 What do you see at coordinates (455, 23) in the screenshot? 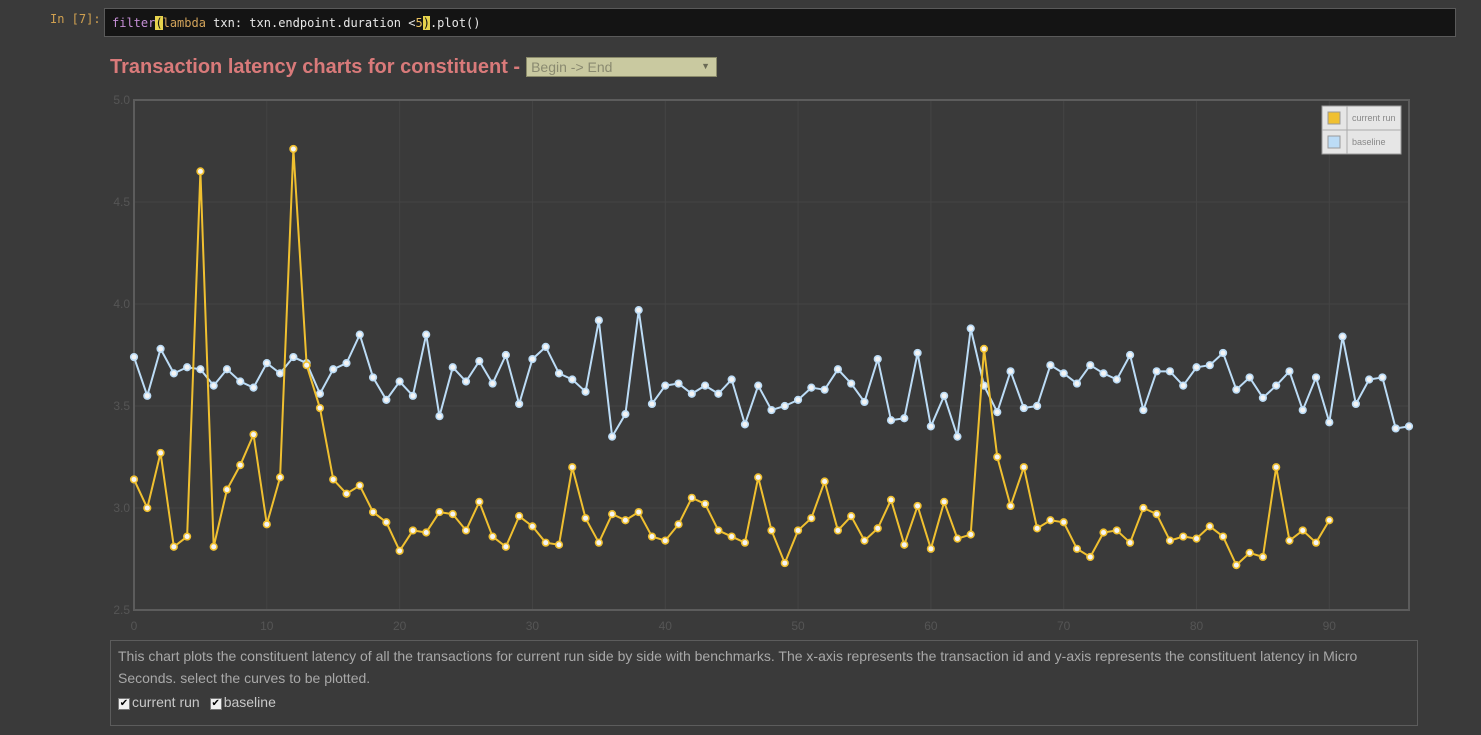
I see `code-plot-call: .plot()` at bounding box center [455, 23].